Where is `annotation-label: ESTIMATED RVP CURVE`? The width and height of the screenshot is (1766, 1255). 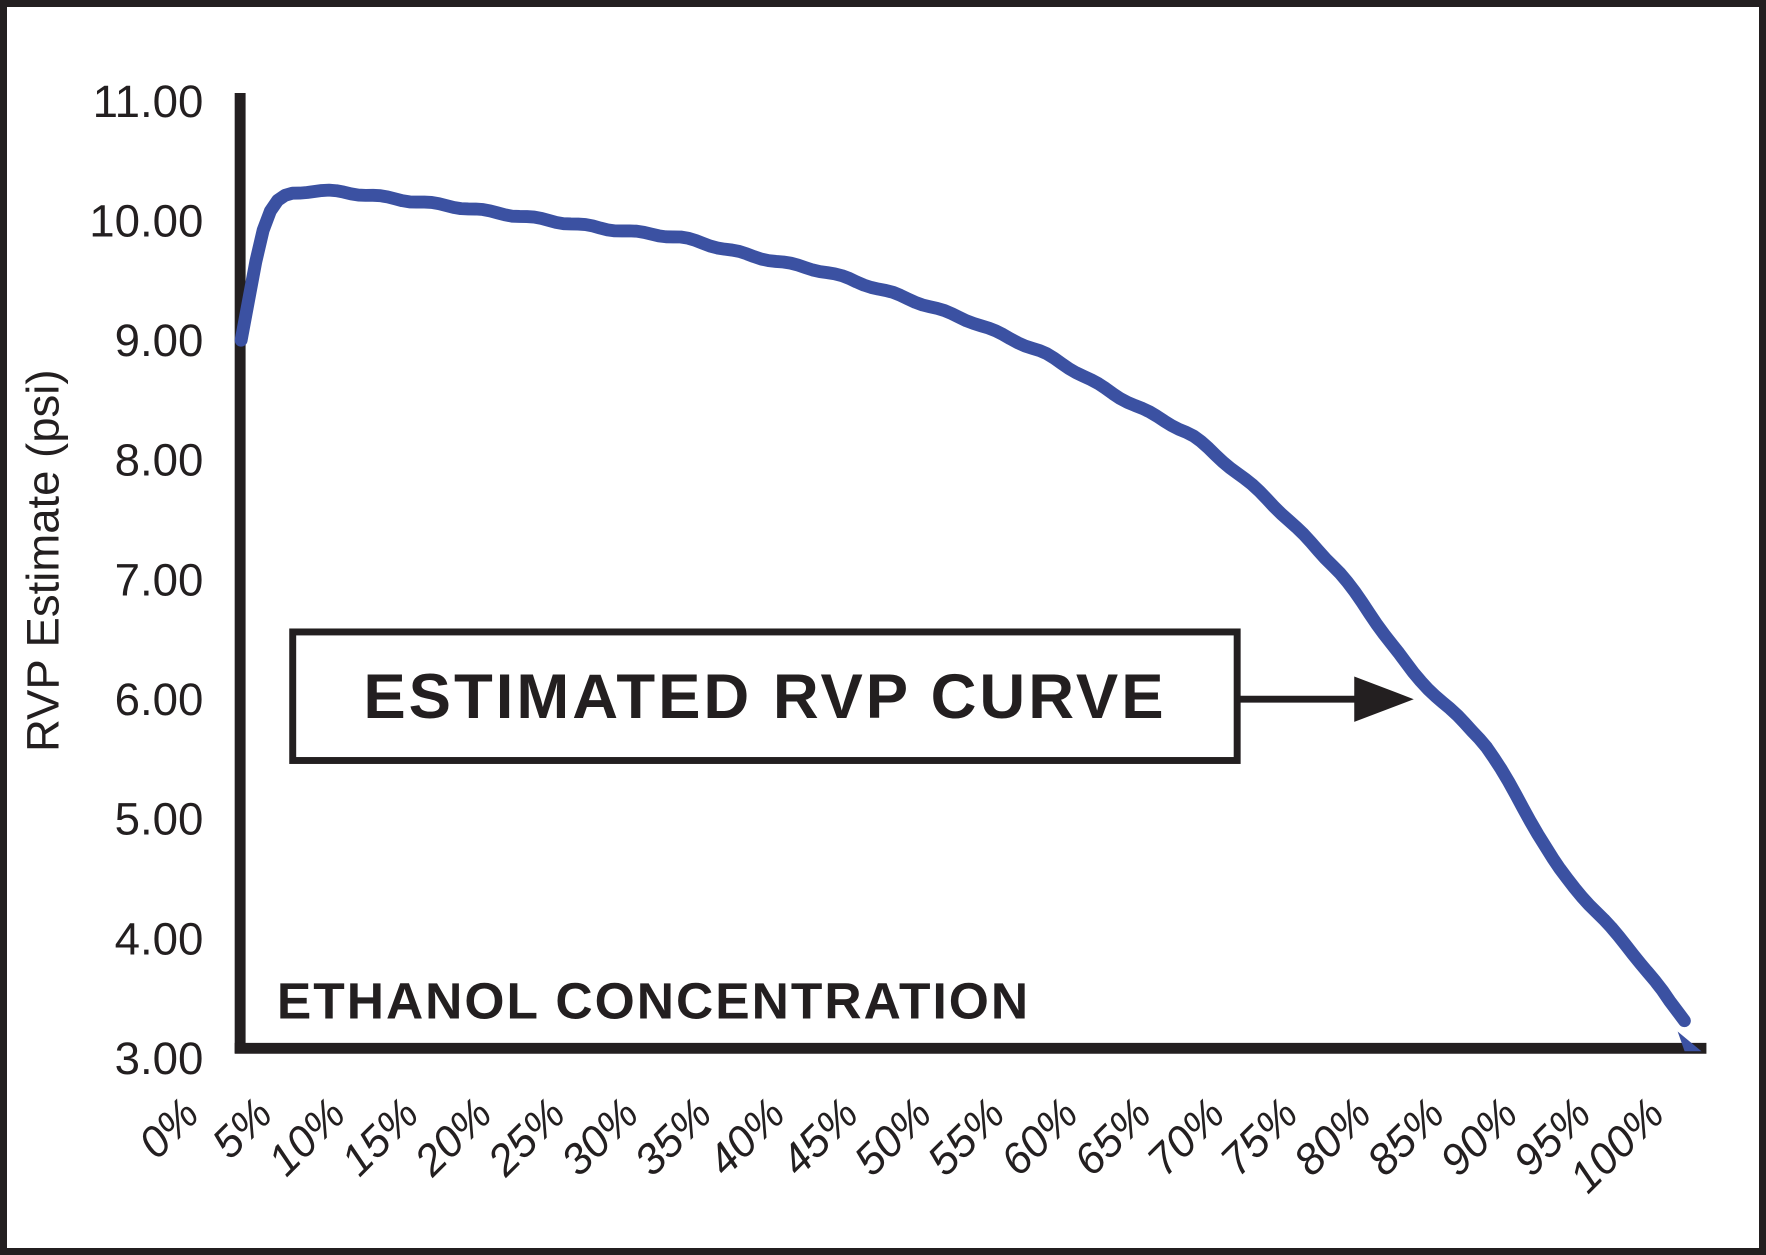
annotation-label: ESTIMATED RVP CURVE is located at coordinates (764, 697).